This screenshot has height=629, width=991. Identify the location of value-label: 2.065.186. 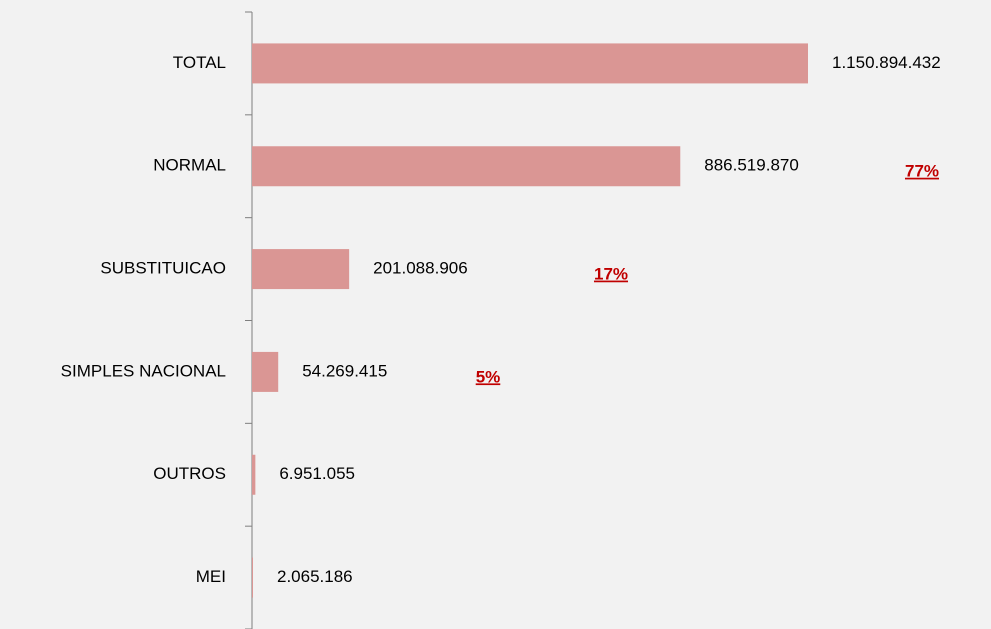
(315, 576).